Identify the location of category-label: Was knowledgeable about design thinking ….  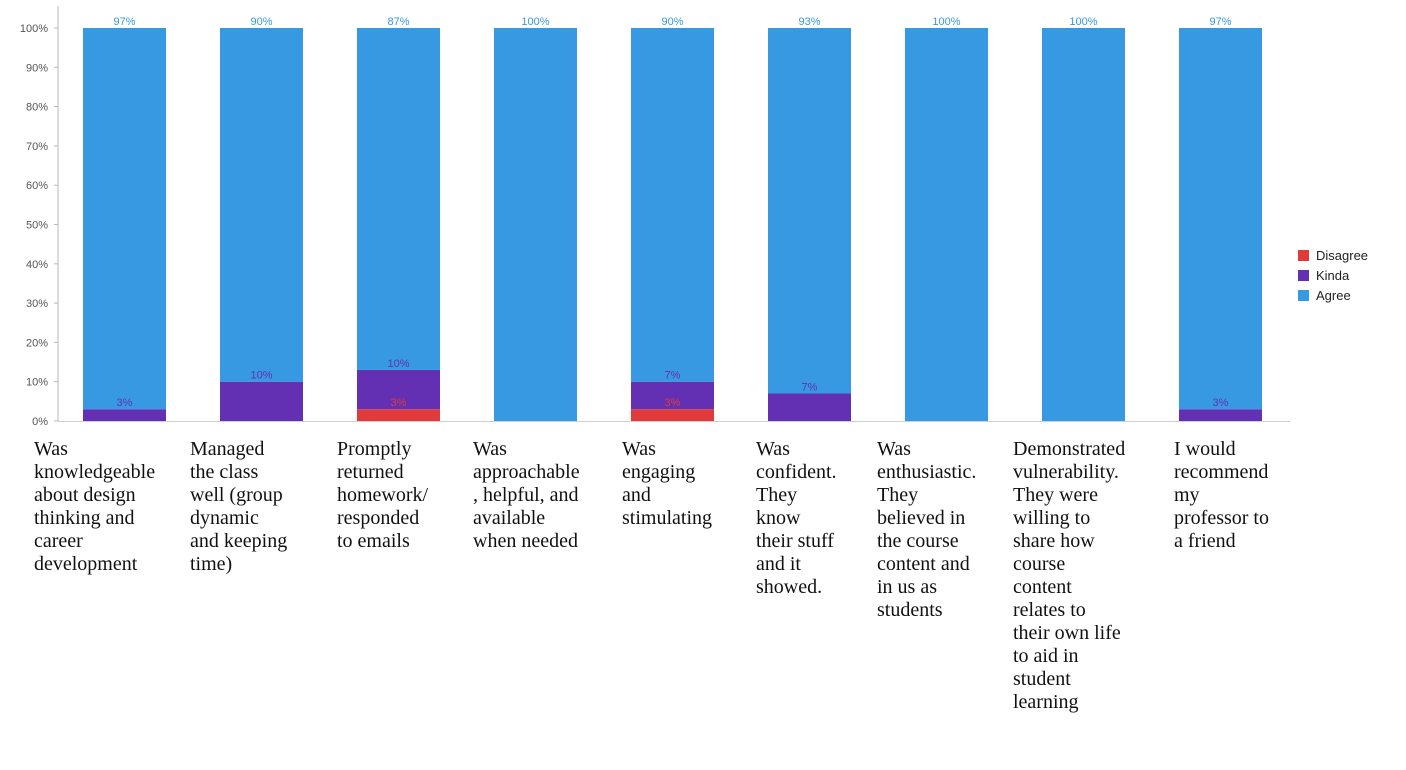
(95, 506).